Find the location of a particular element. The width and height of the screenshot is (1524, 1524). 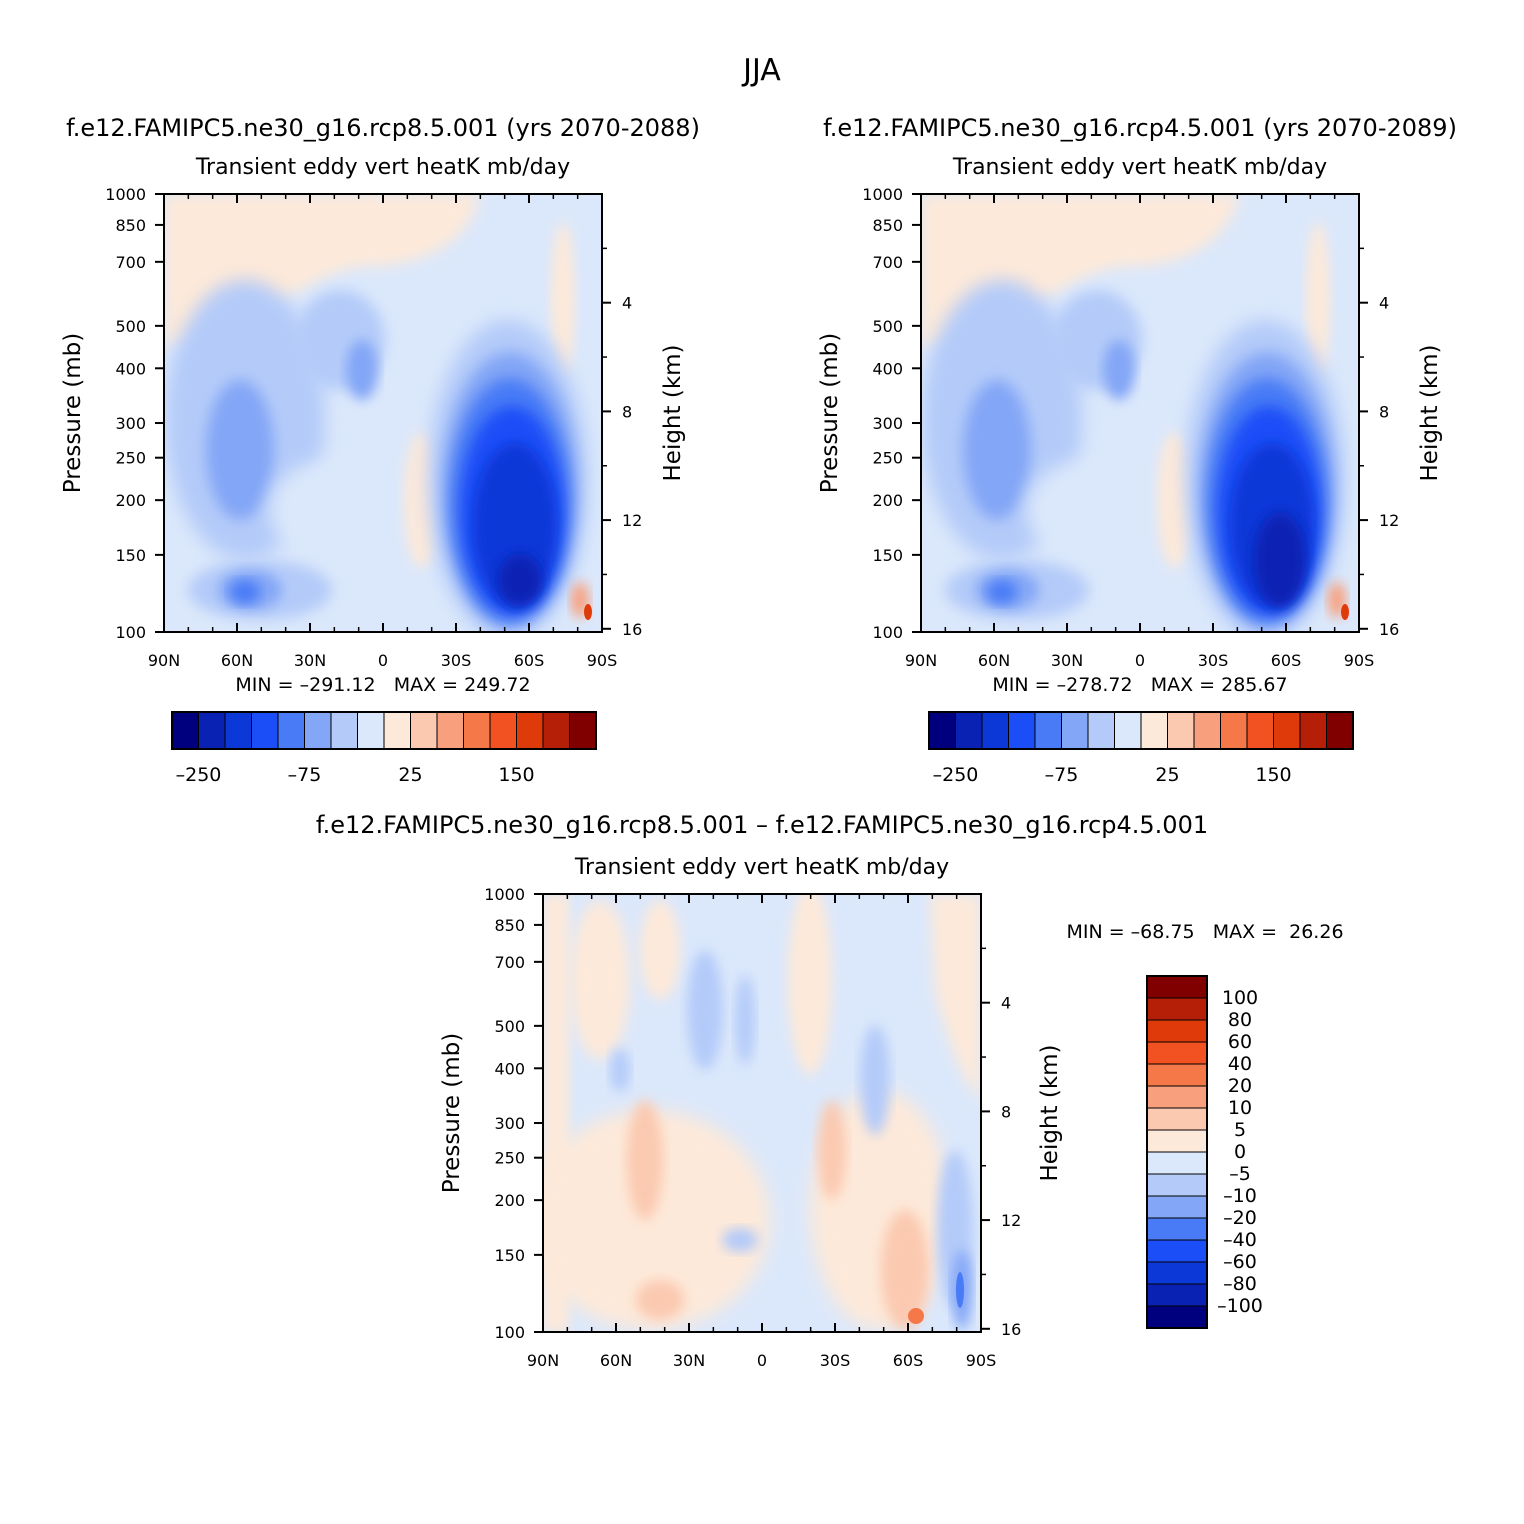

contour-positive-subtropical is located at coordinates (1175, 500).